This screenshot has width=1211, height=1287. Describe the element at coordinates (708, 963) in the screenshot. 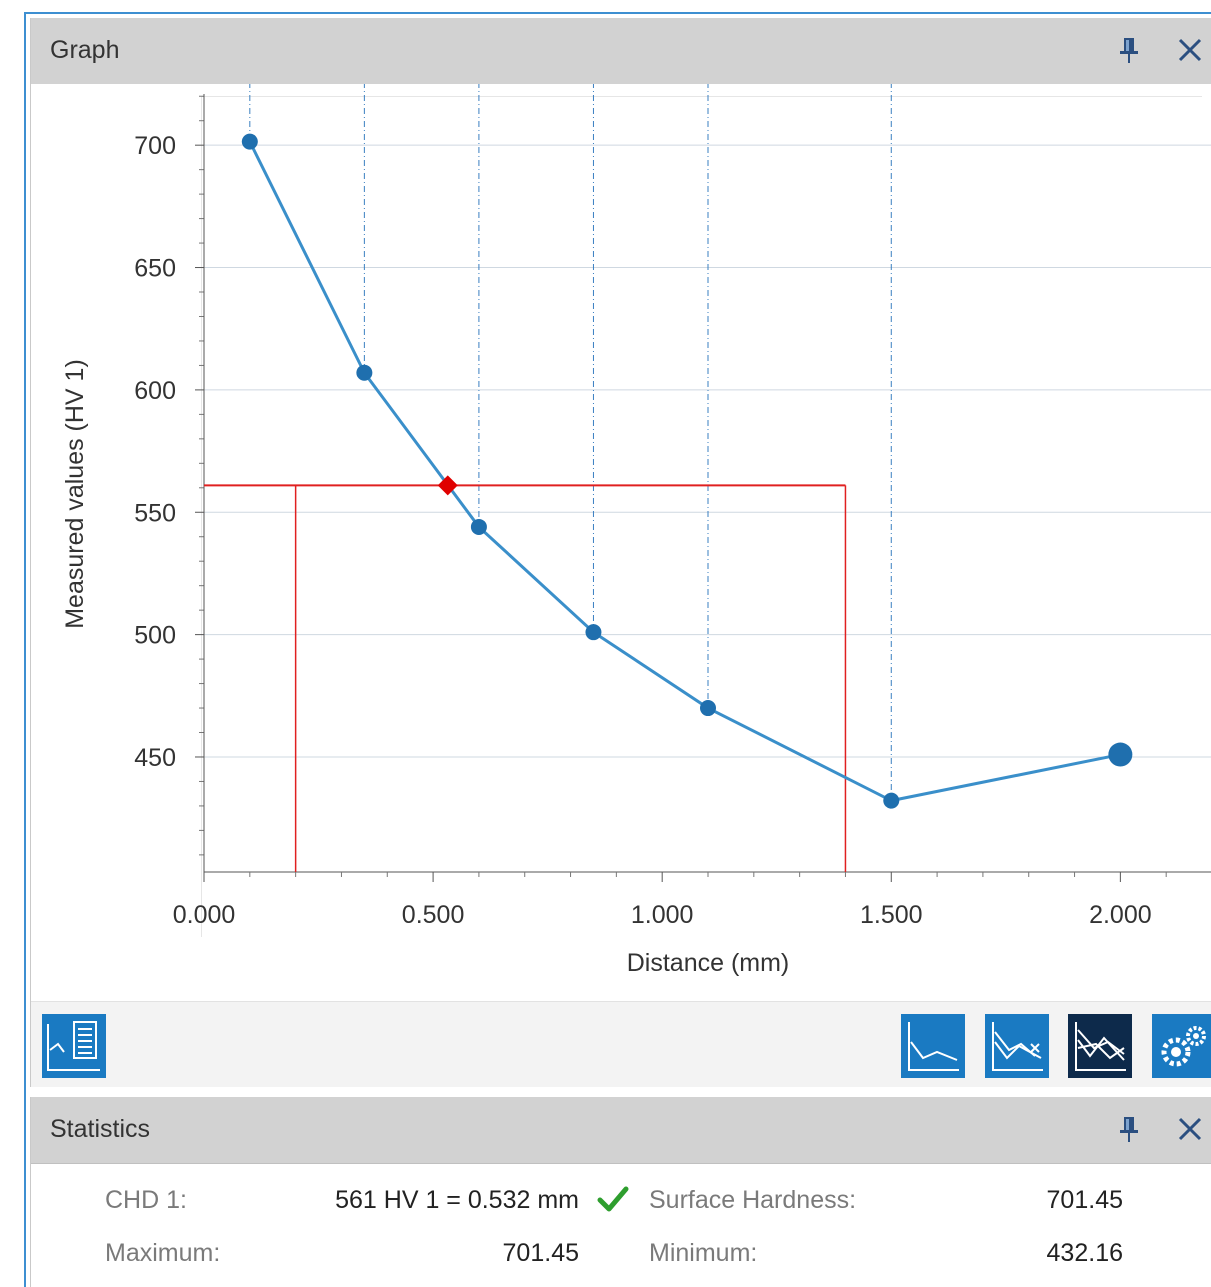

I see `x-axis-label: Distance (mm)` at that location.